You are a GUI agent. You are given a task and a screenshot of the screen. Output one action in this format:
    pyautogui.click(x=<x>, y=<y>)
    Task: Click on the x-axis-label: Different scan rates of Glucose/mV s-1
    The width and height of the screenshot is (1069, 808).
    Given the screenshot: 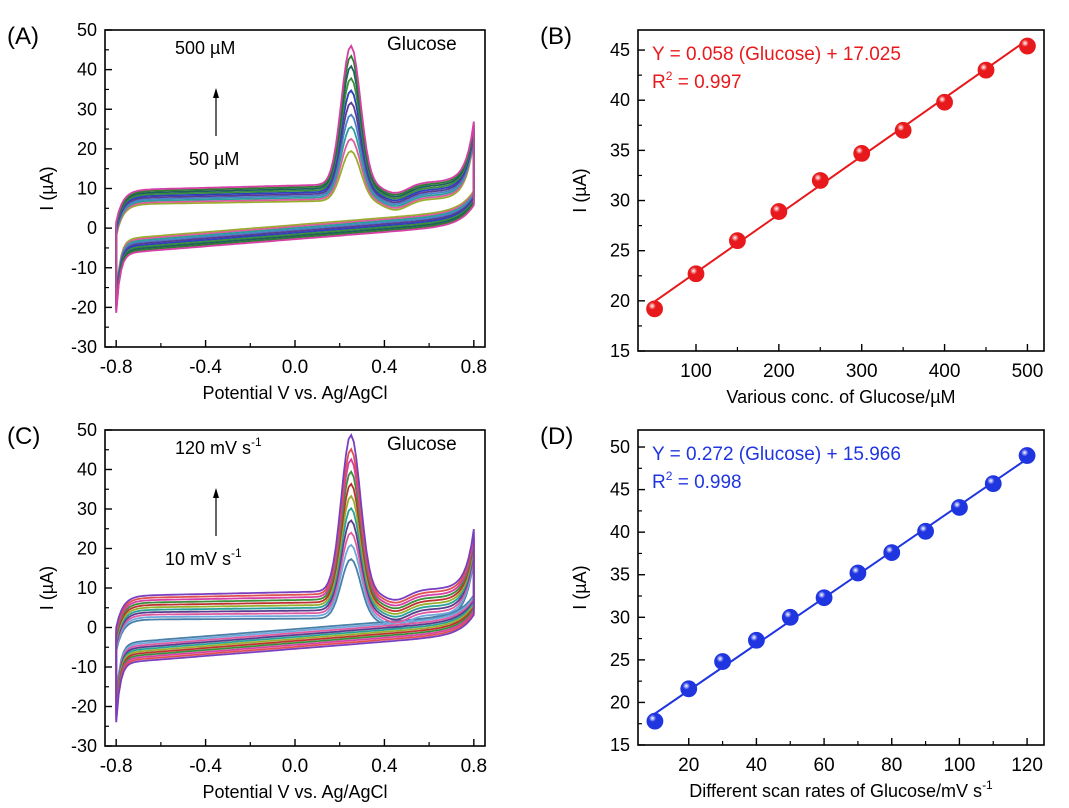 What is the action you would take?
    pyautogui.click(x=841, y=789)
    